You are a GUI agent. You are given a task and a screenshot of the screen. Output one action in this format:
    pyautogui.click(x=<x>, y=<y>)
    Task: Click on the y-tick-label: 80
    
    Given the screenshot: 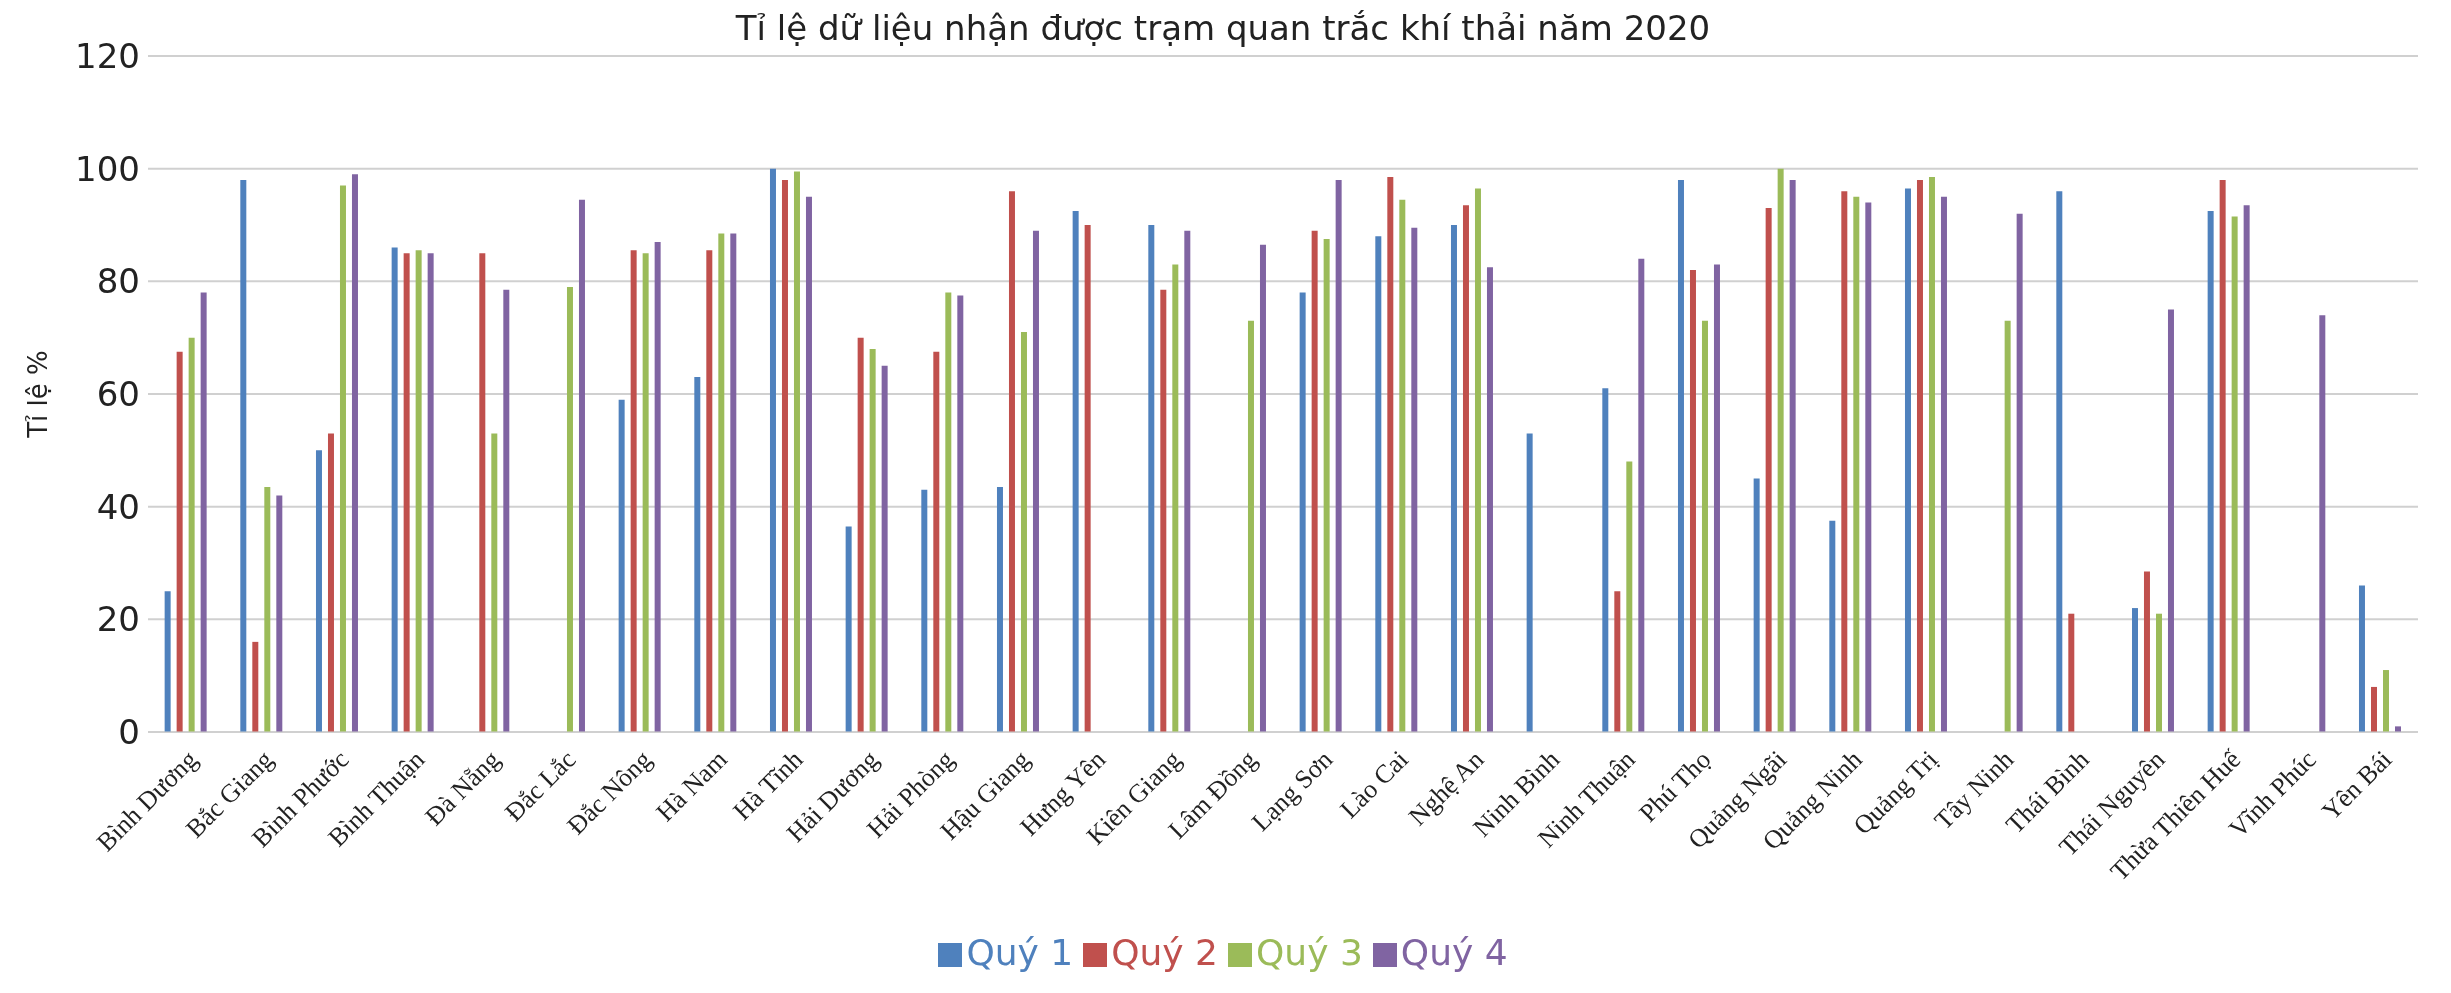 What is the action you would take?
    pyautogui.click(x=118, y=281)
    